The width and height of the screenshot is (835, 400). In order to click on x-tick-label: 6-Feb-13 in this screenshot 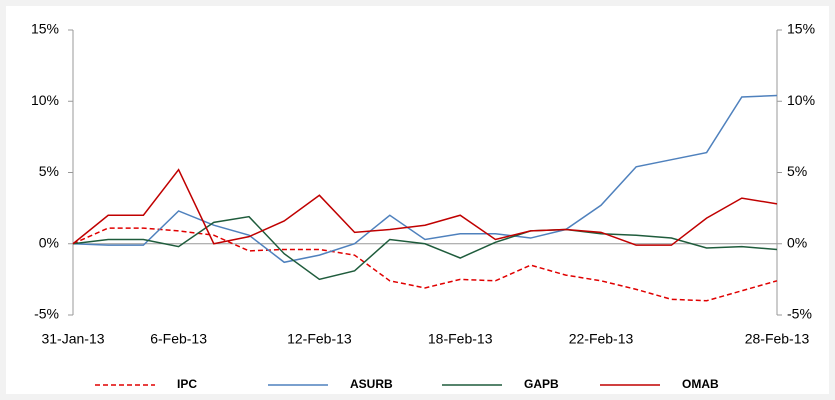, I will do `click(178, 339)`.